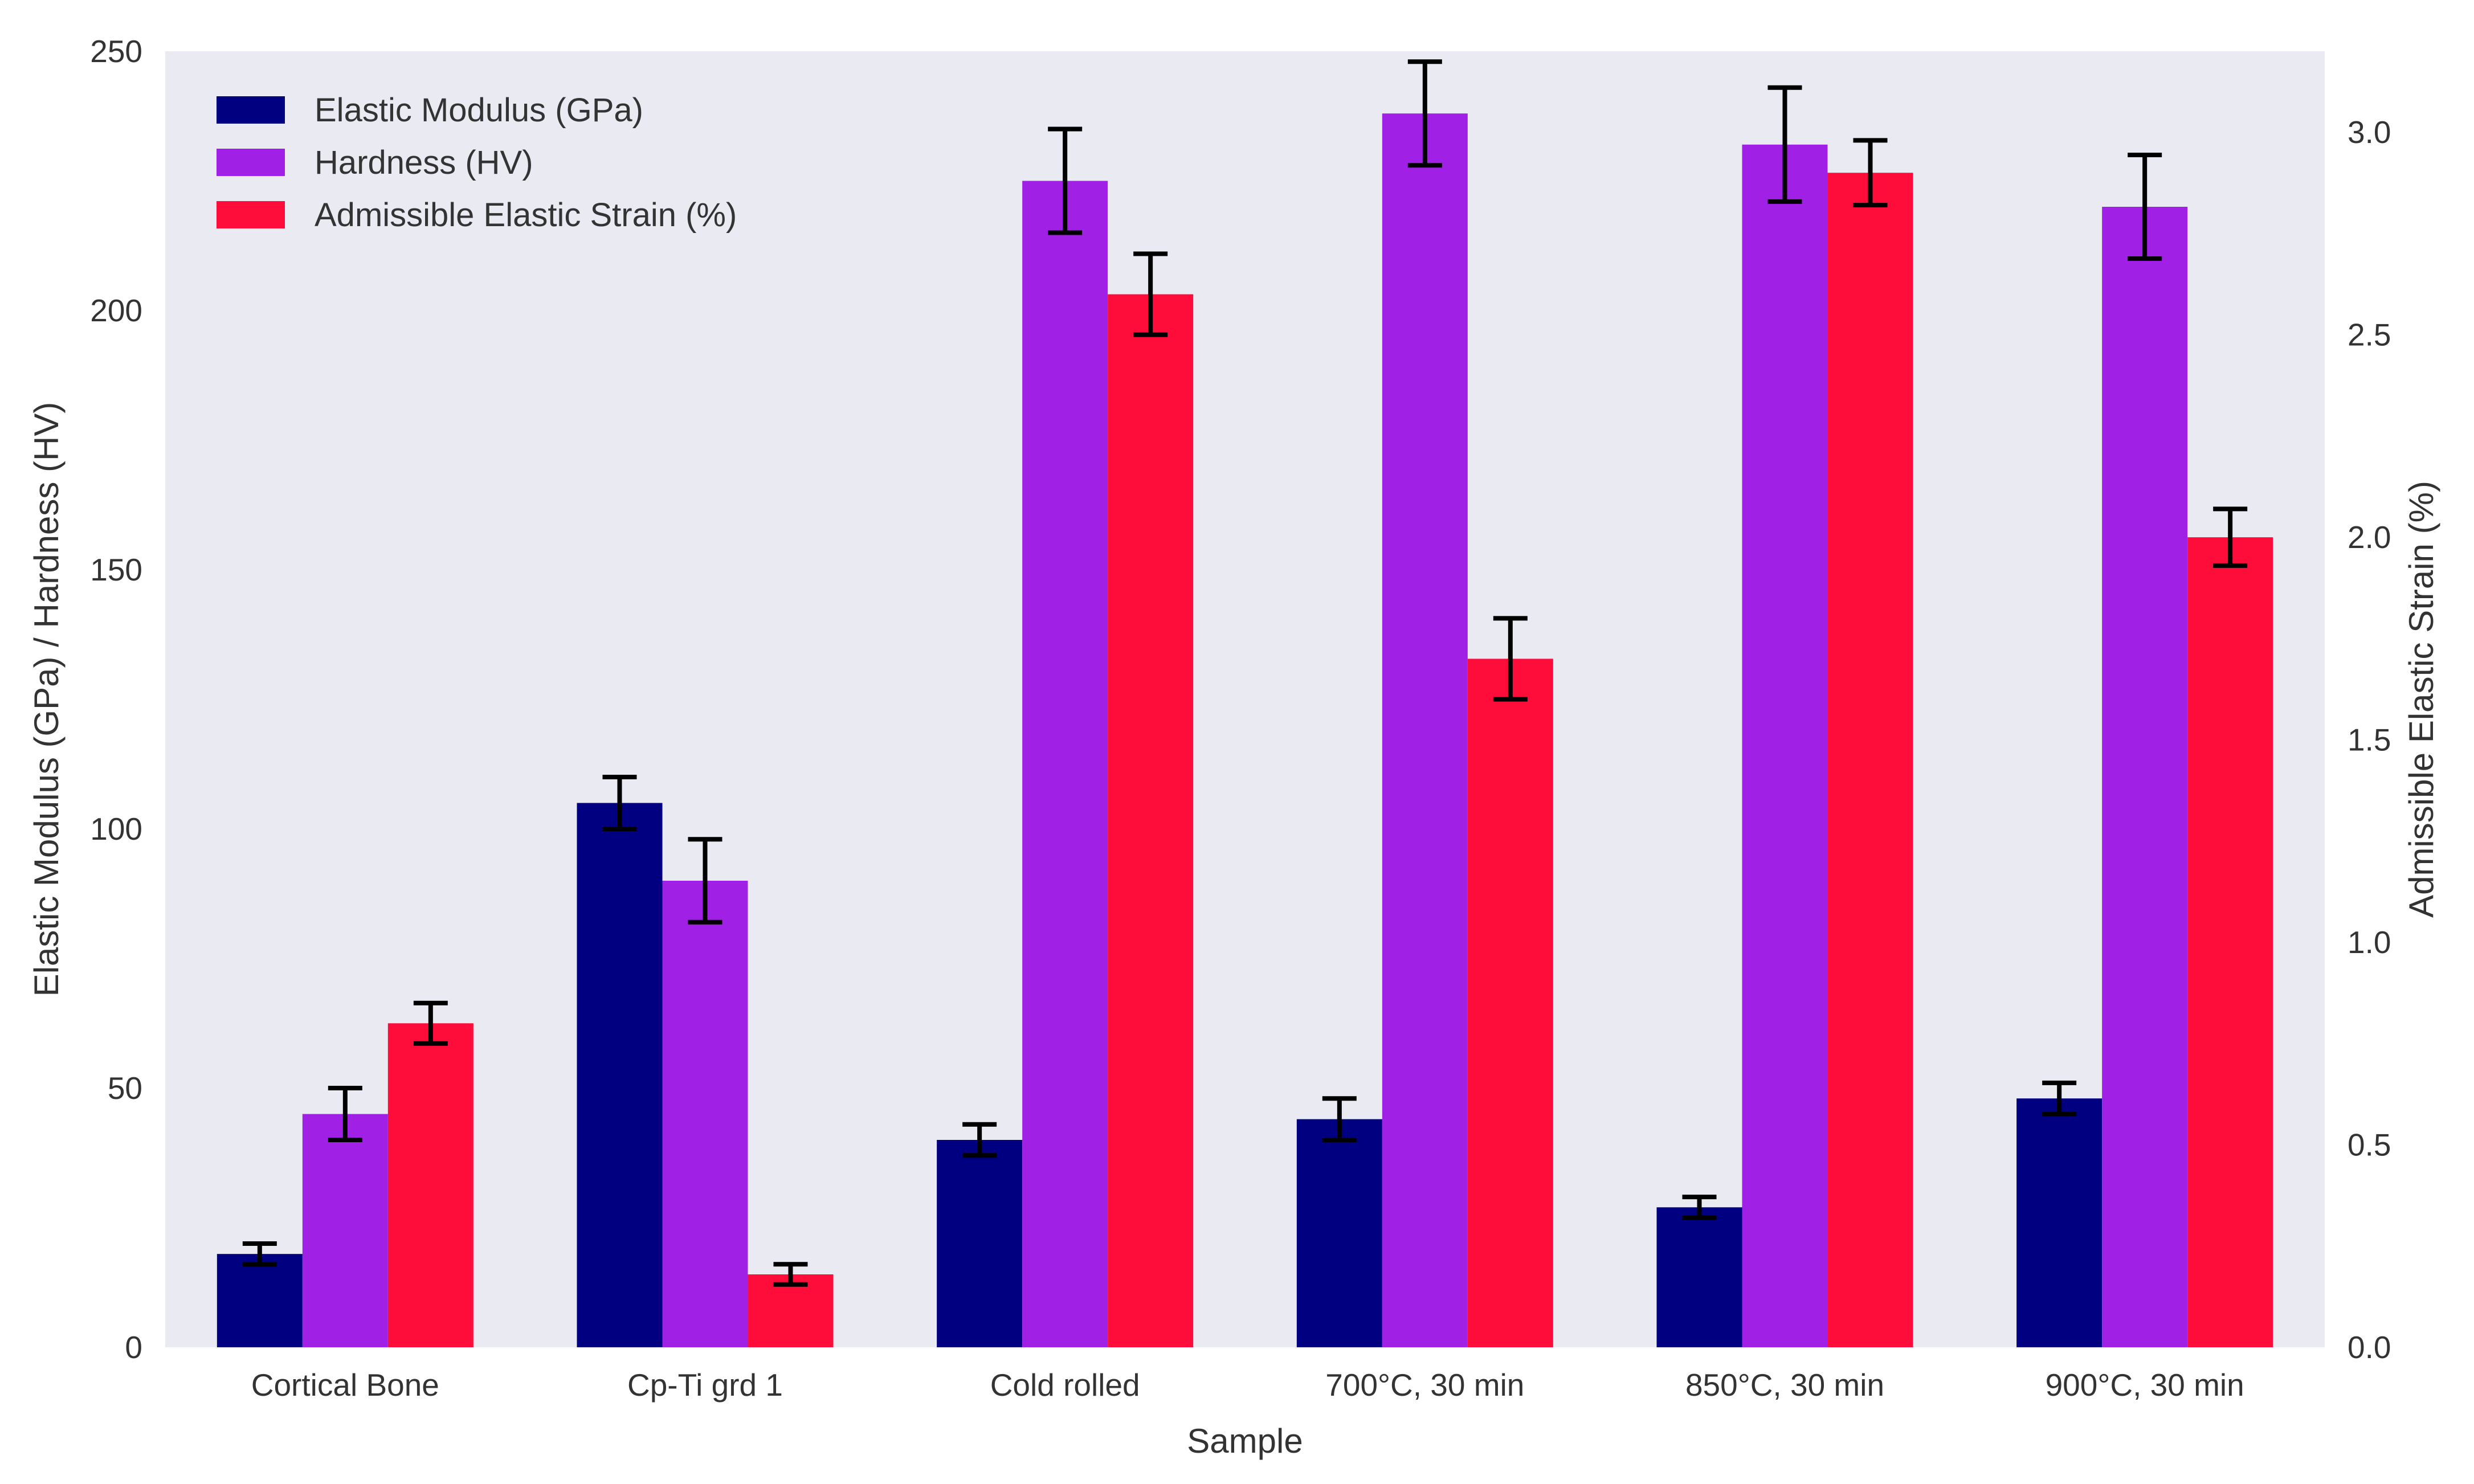  What do you see at coordinates (2370, 335) in the screenshot?
I see `y-right-tick-label-6: 2.5` at bounding box center [2370, 335].